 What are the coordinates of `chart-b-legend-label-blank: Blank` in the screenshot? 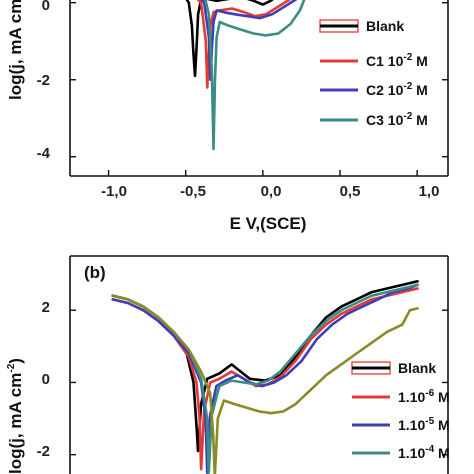 It's located at (417, 368).